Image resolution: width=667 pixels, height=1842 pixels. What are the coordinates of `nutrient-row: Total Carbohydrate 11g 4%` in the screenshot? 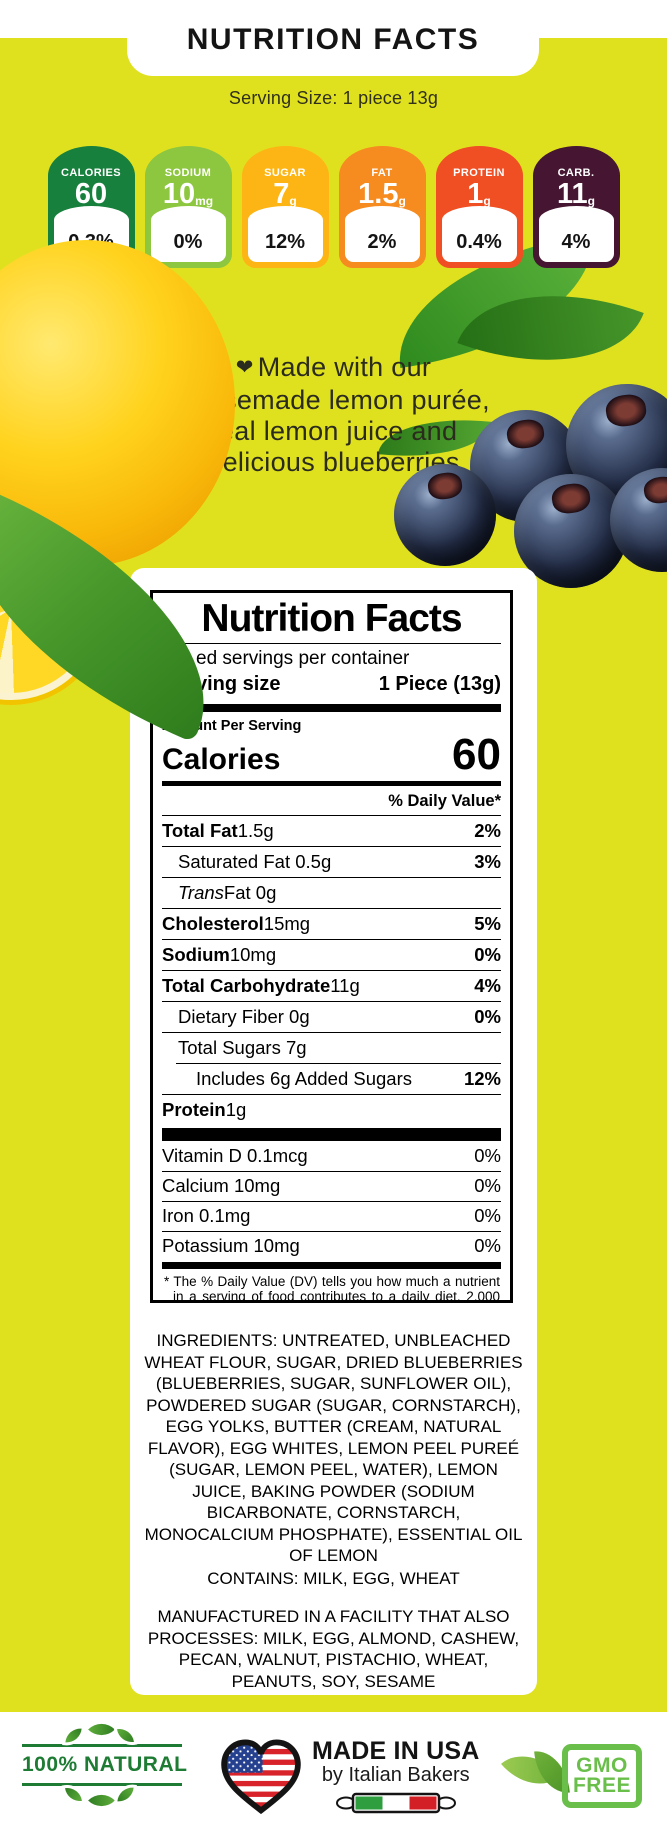 It's located at (331, 985).